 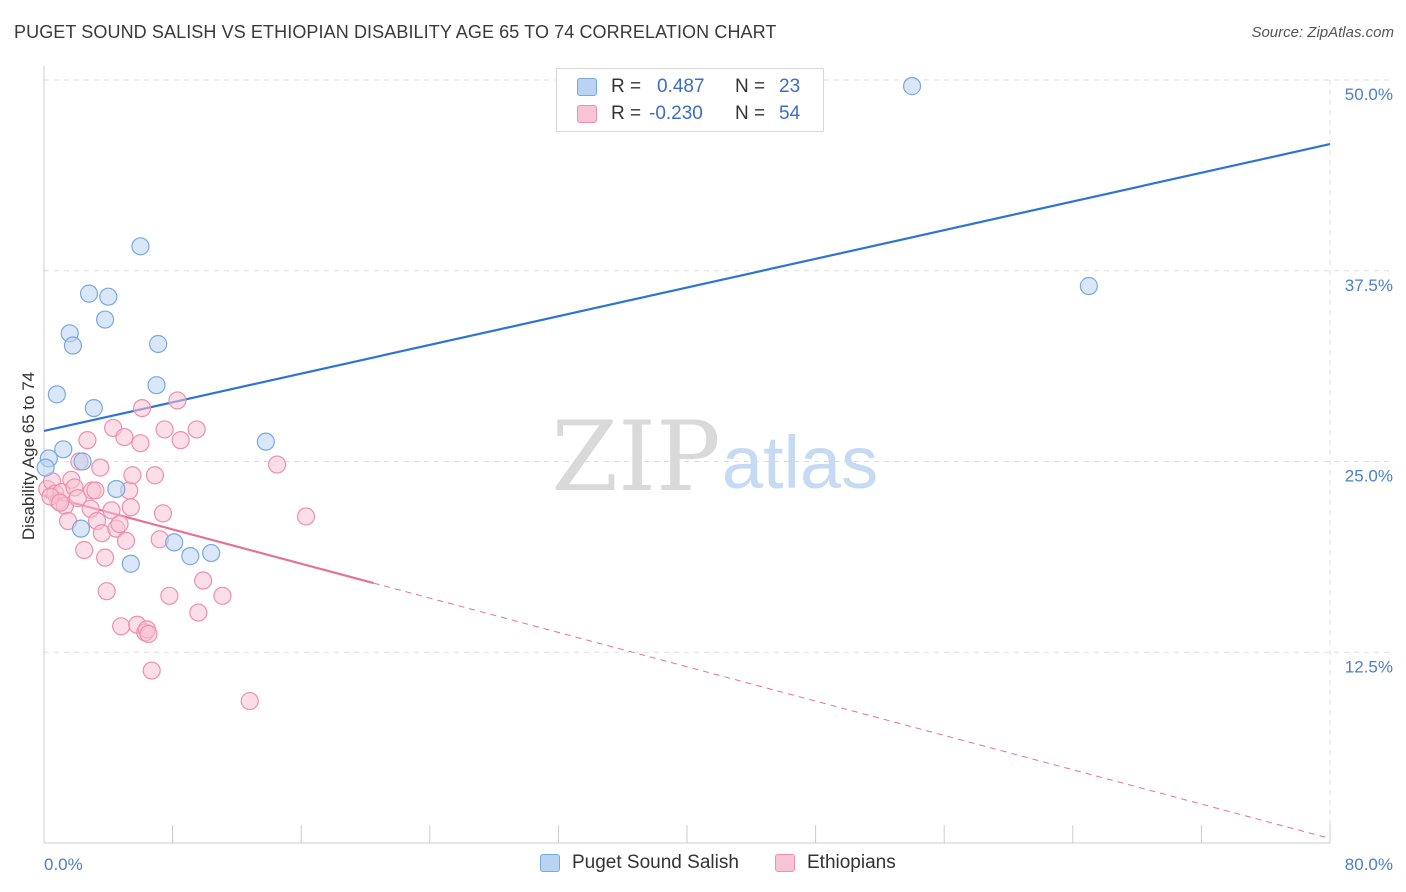 I want to click on legend-item-puget: Puget Sound Salish, so click(x=639, y=863).